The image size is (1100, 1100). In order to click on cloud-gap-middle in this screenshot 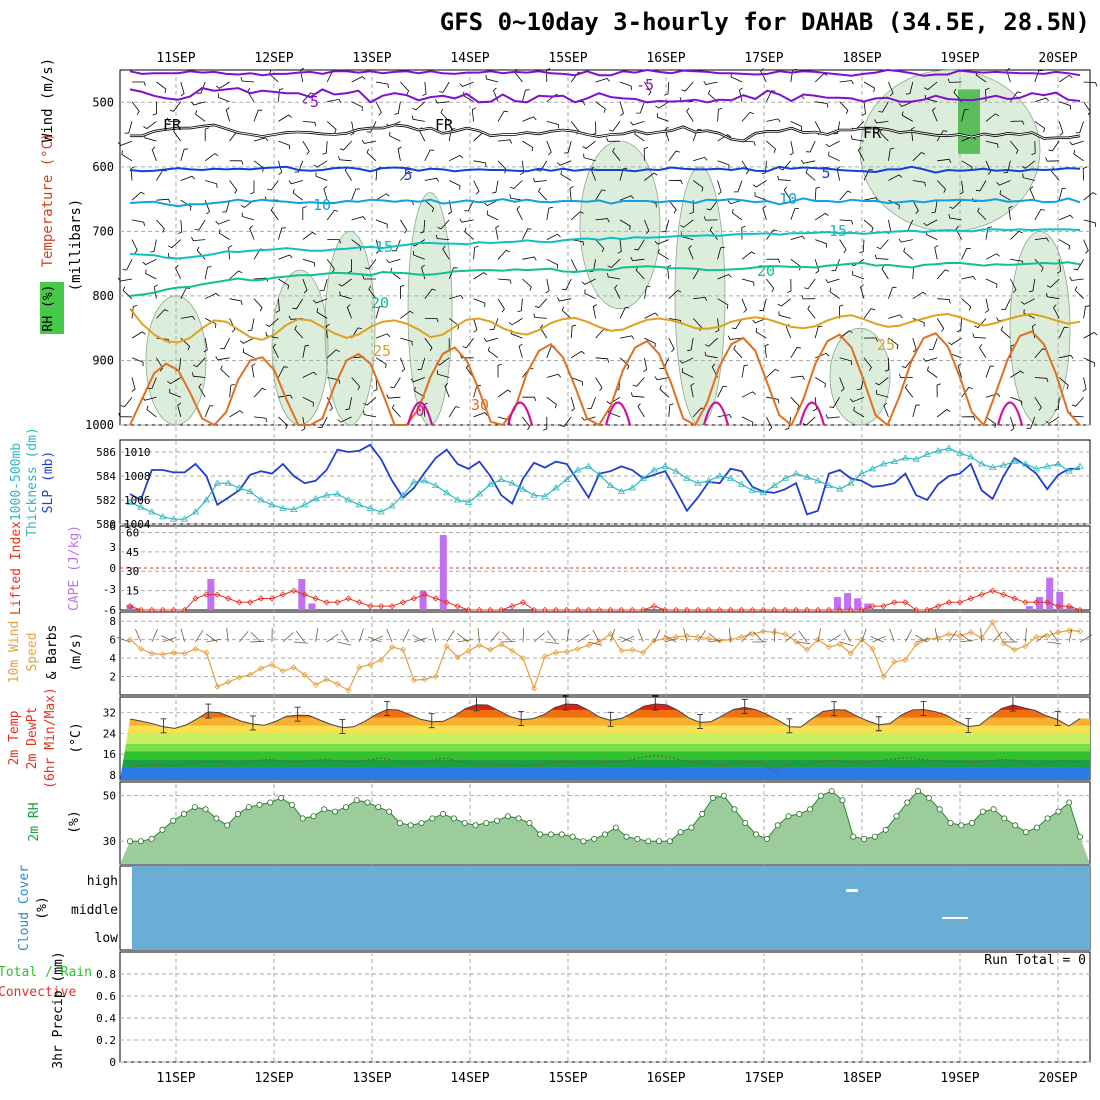, I will do `click(955, 918)`.